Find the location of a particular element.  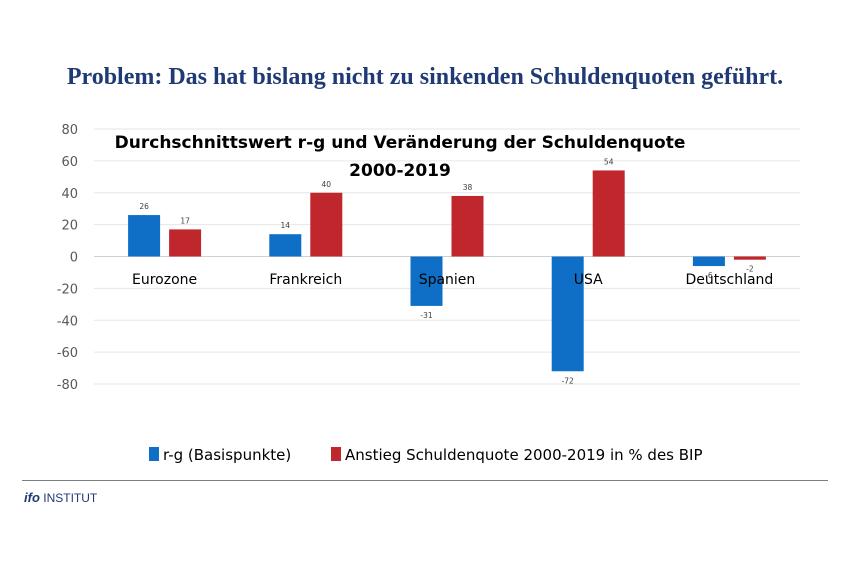

logo-suffix: INSTITUT is located at coordinates (70, 498).